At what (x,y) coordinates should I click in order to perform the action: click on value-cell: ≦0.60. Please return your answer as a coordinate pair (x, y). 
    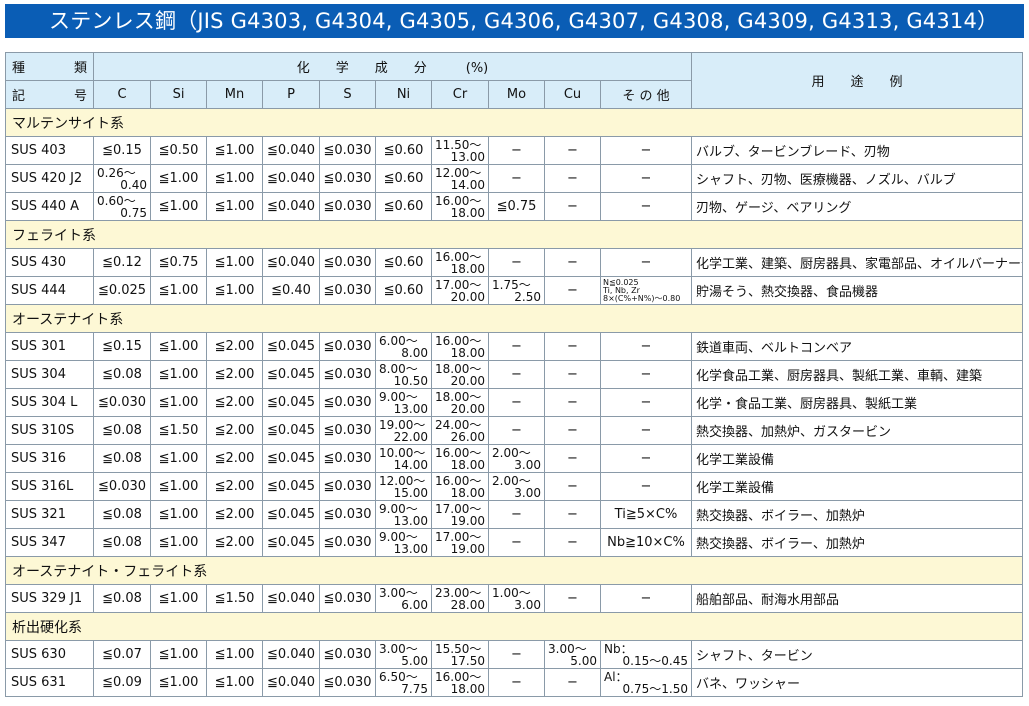
    Looking at the image, I should click on (403, 206).